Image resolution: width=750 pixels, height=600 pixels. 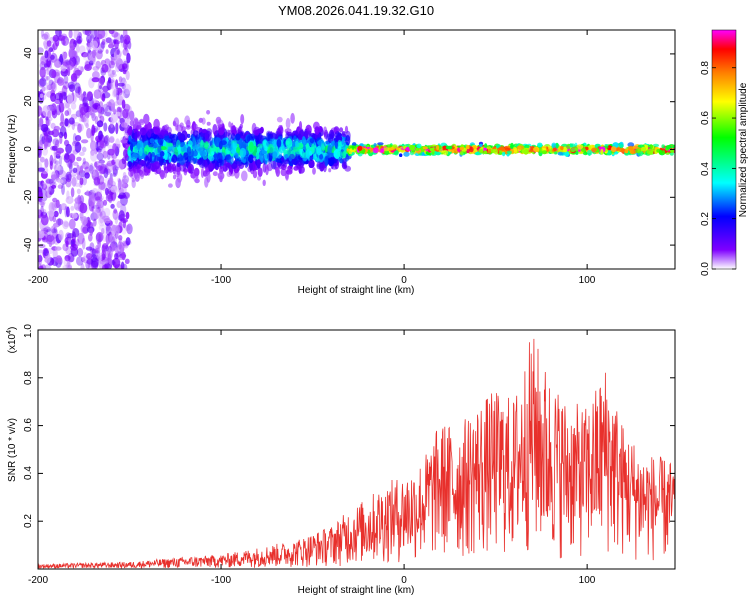 I want to click on colorbar-tick-label: 0.6, so click(x=705, y=118).